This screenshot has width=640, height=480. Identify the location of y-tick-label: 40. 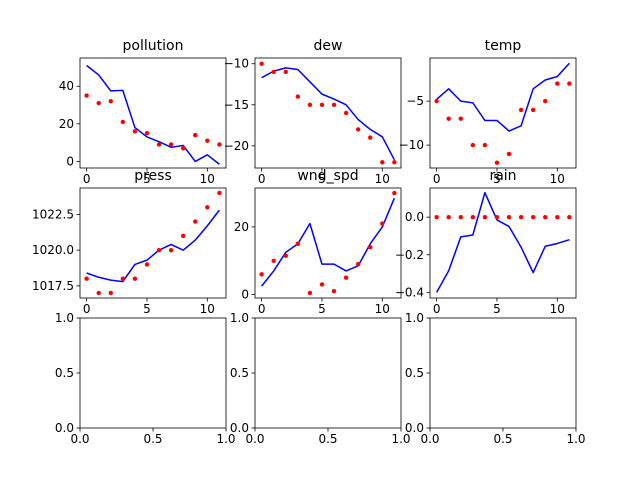
(66, 86).